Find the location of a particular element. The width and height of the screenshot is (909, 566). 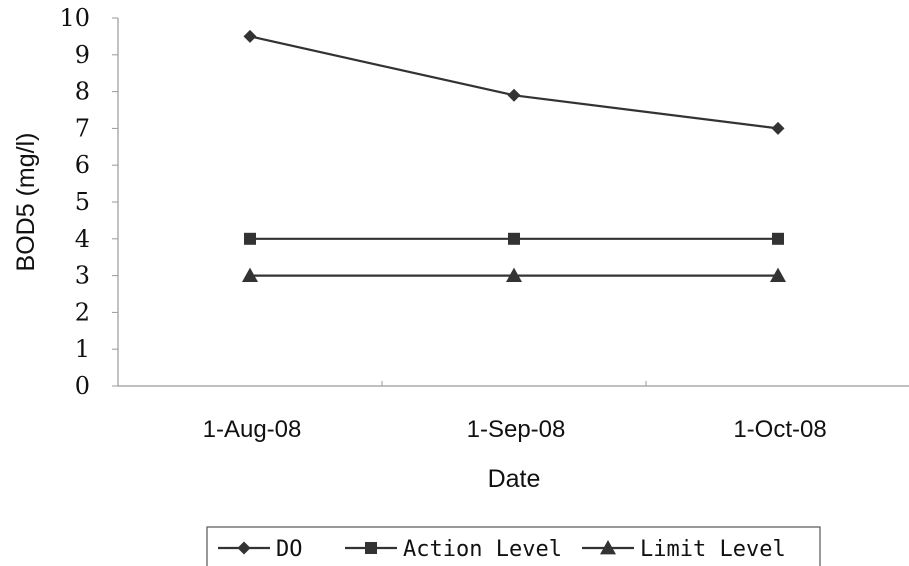

x-tick-label: 1-Sep-08 is located at coordinates (516, 429).